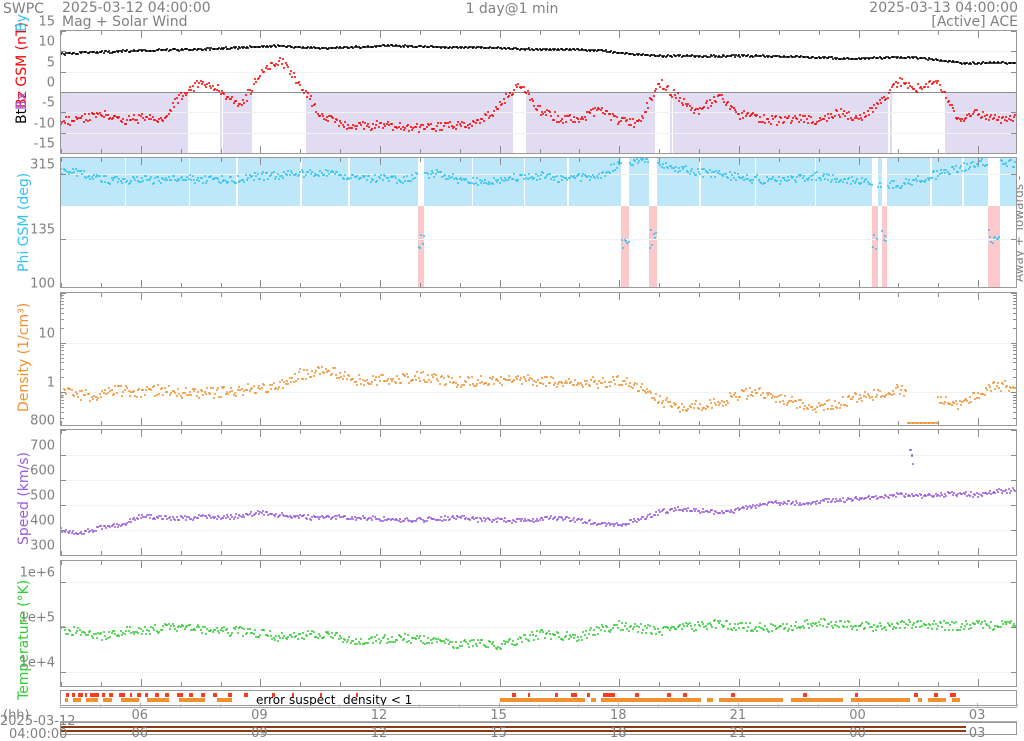 This screenshot has height=741, width=1024. What do you see at coordinates (512, 9) in the screenshot?
I see `time-span-label: 1 day@1 min` at bounding box center [512, 9].